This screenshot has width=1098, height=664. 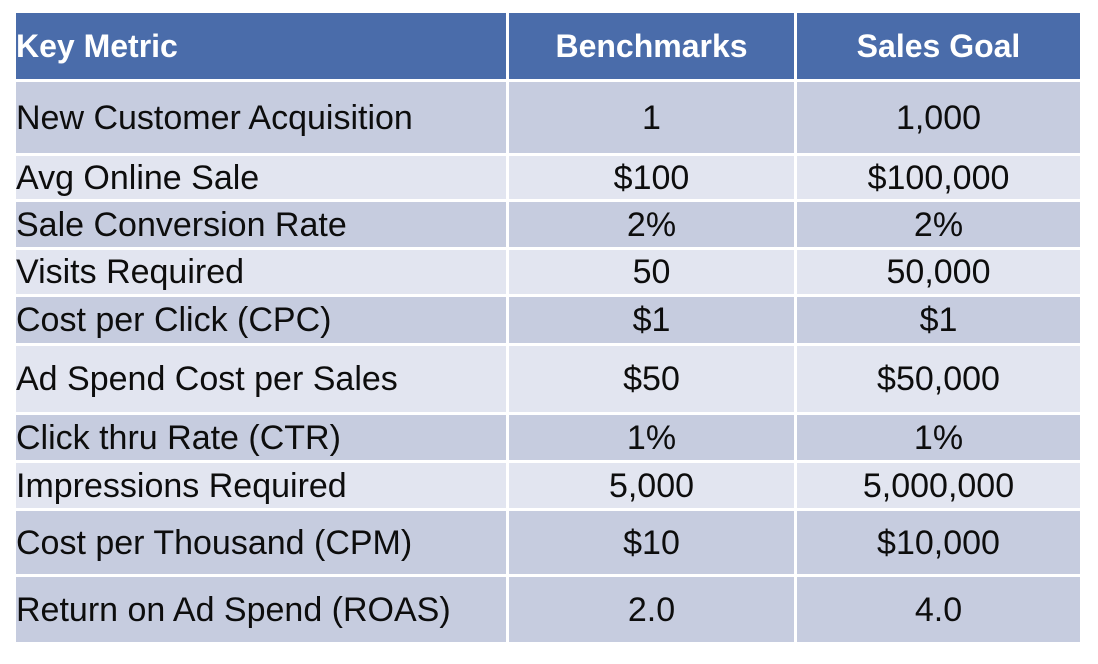 I want to click on benchmark-cell: 2%, so click(x=651, y=224).